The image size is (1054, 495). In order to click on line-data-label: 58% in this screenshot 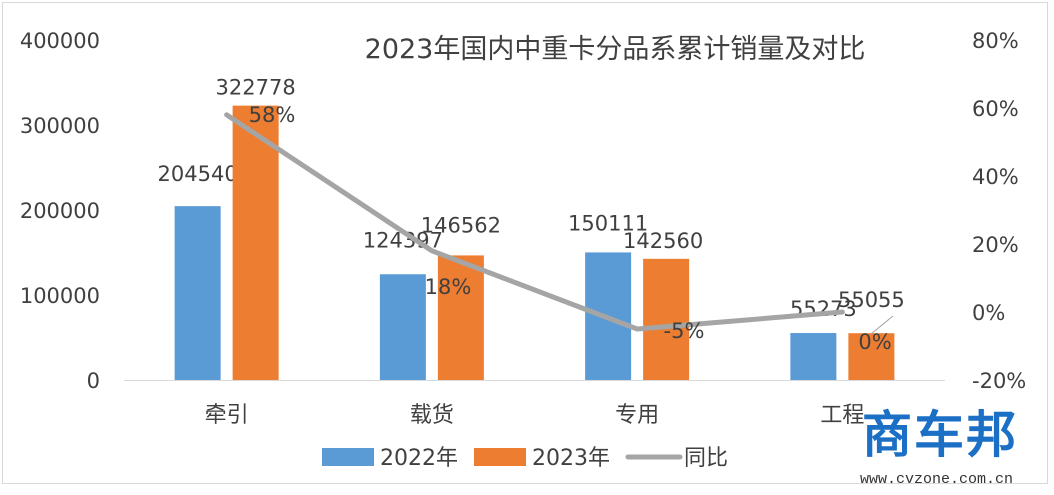, I will do `click(272, 115)`.